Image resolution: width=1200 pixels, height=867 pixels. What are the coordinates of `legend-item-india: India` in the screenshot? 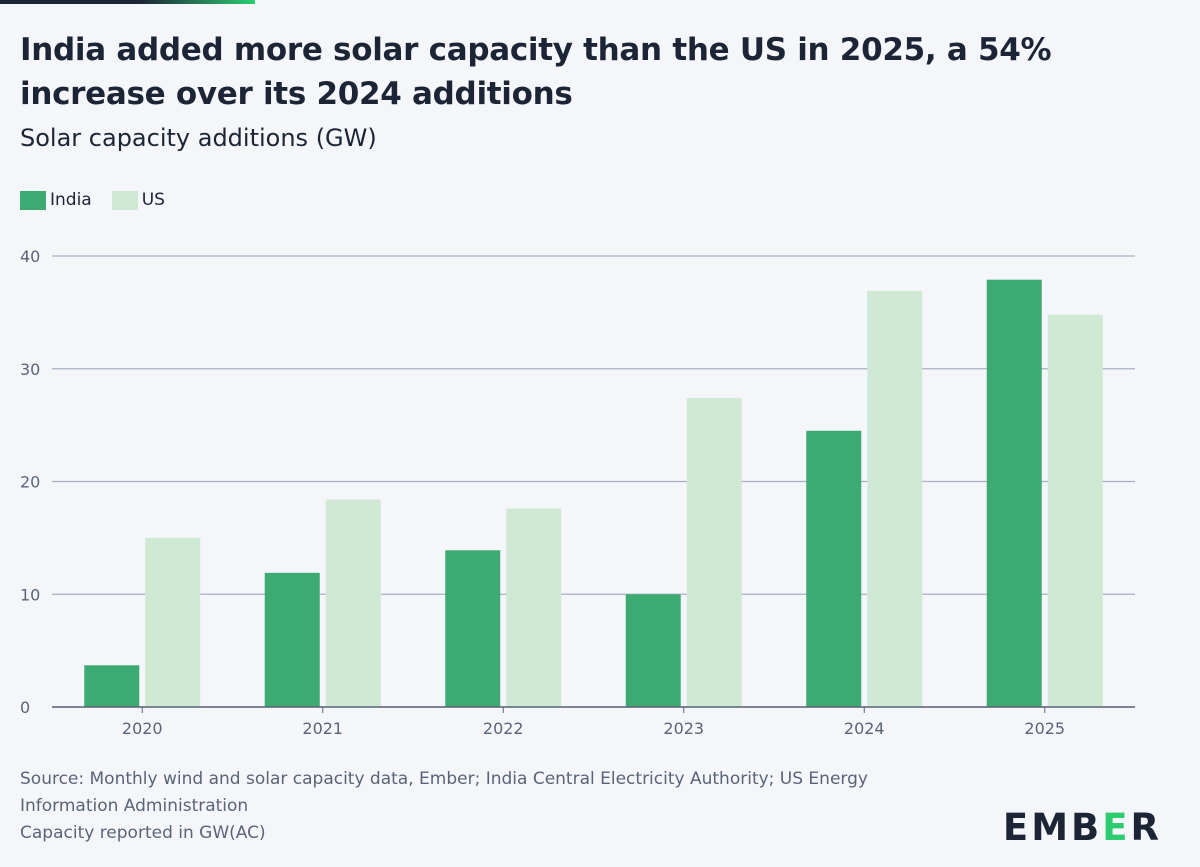 It's located at (56, 200).